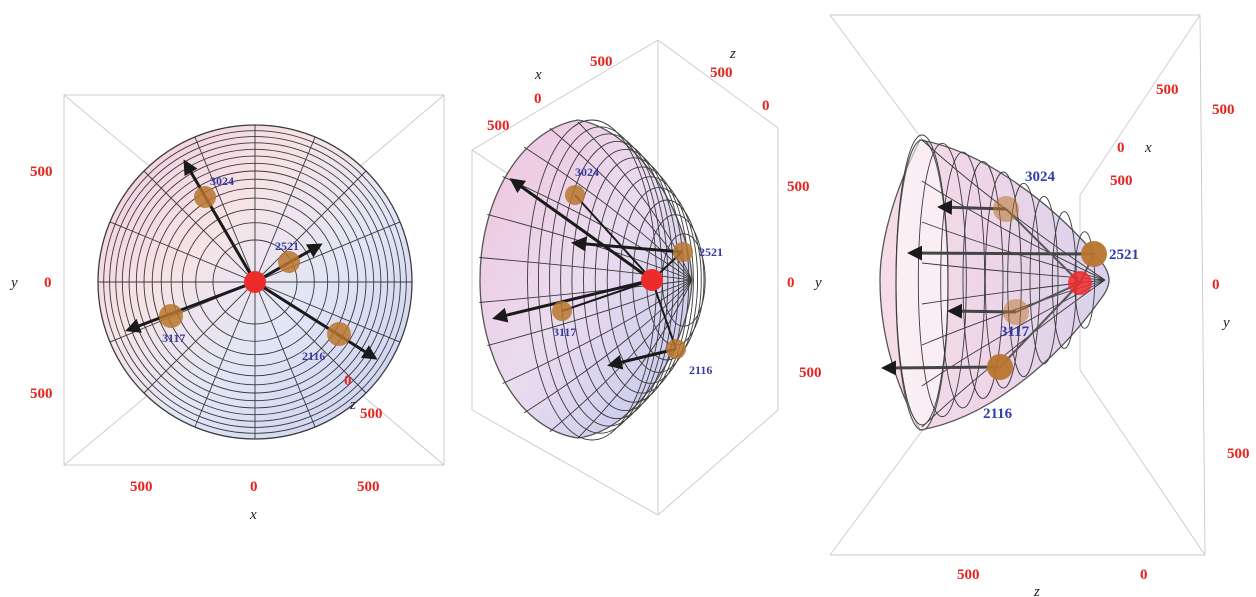 The image size is (1256, 597). I want to click on x-tick-b: 0, so click(1121, 148).